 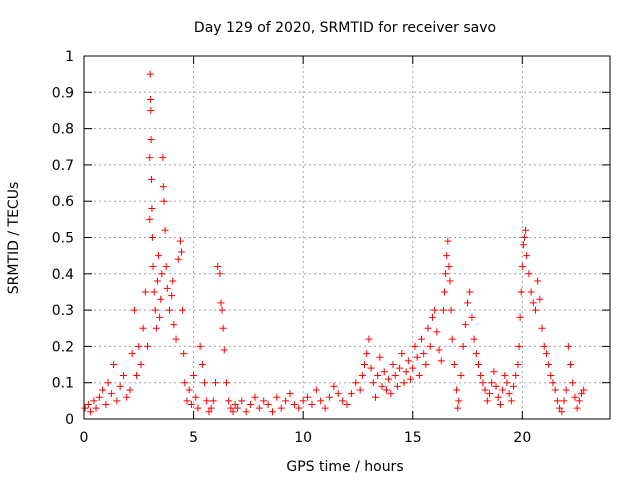 What do you see at coordinates (63, 202) in the screenshot?
I see `y-tick-label: 0.6` at bounding box center [63, 202].